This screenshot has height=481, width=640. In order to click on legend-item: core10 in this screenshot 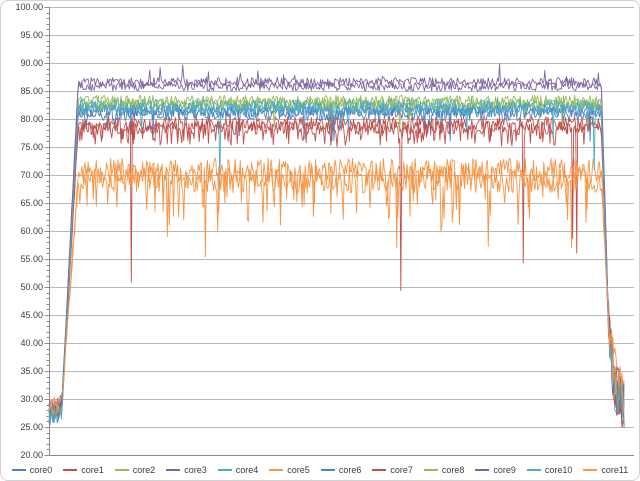, I will do `click(549, 469)`.